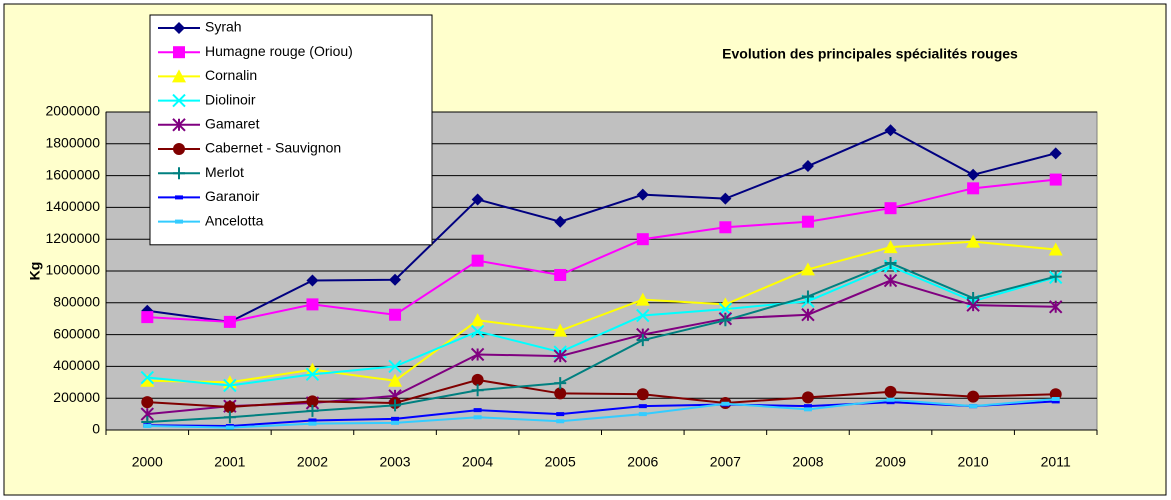  What do you see at coordinates (394, 462) in the screenshot?
I see `x-tick-label: 2003` at bounding box center [394, 462].